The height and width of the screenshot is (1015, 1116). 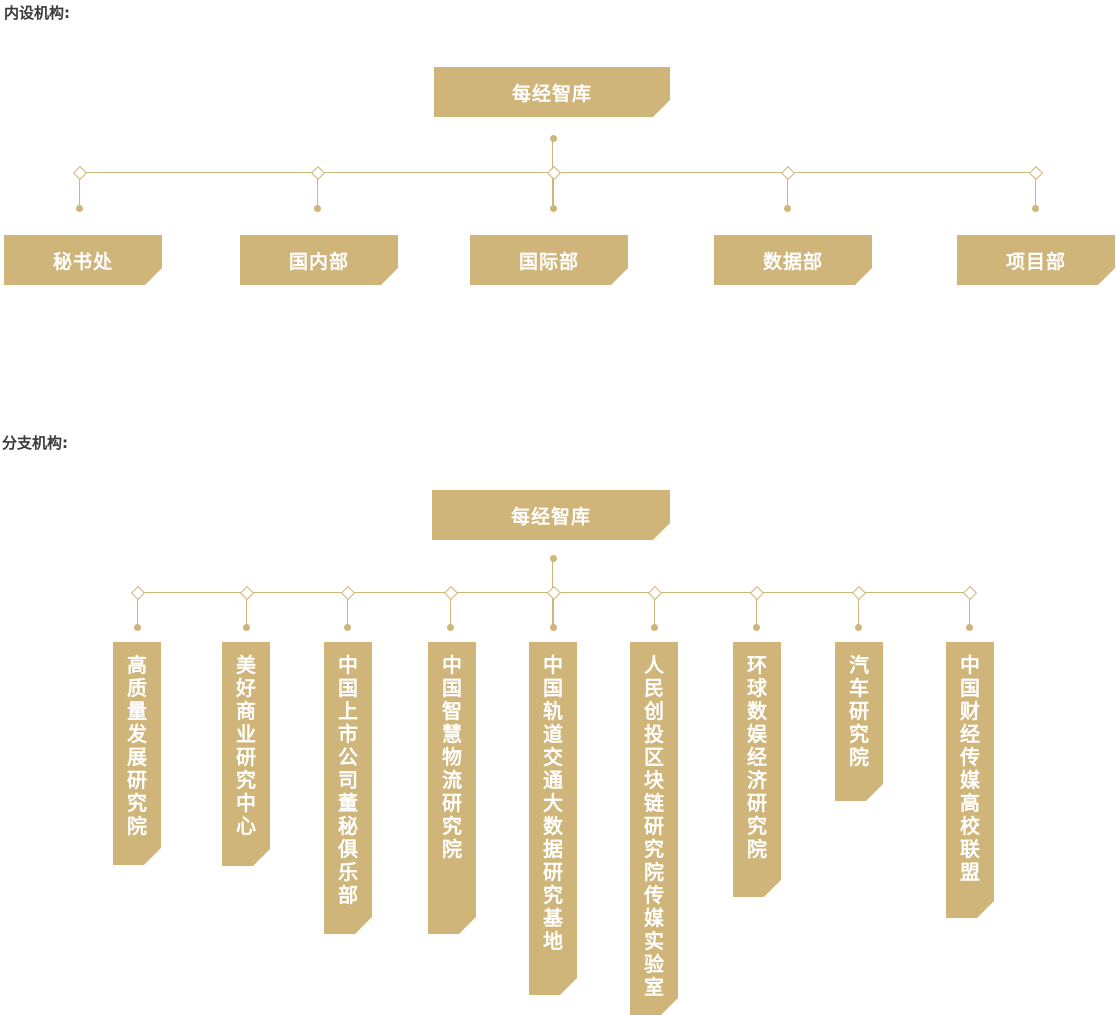 What do you see at coordinates (348, 780) in the screenshot?
I see `branch-node-label: 中国上市公司董秘俱乐部` at bounding box center [348, 780].